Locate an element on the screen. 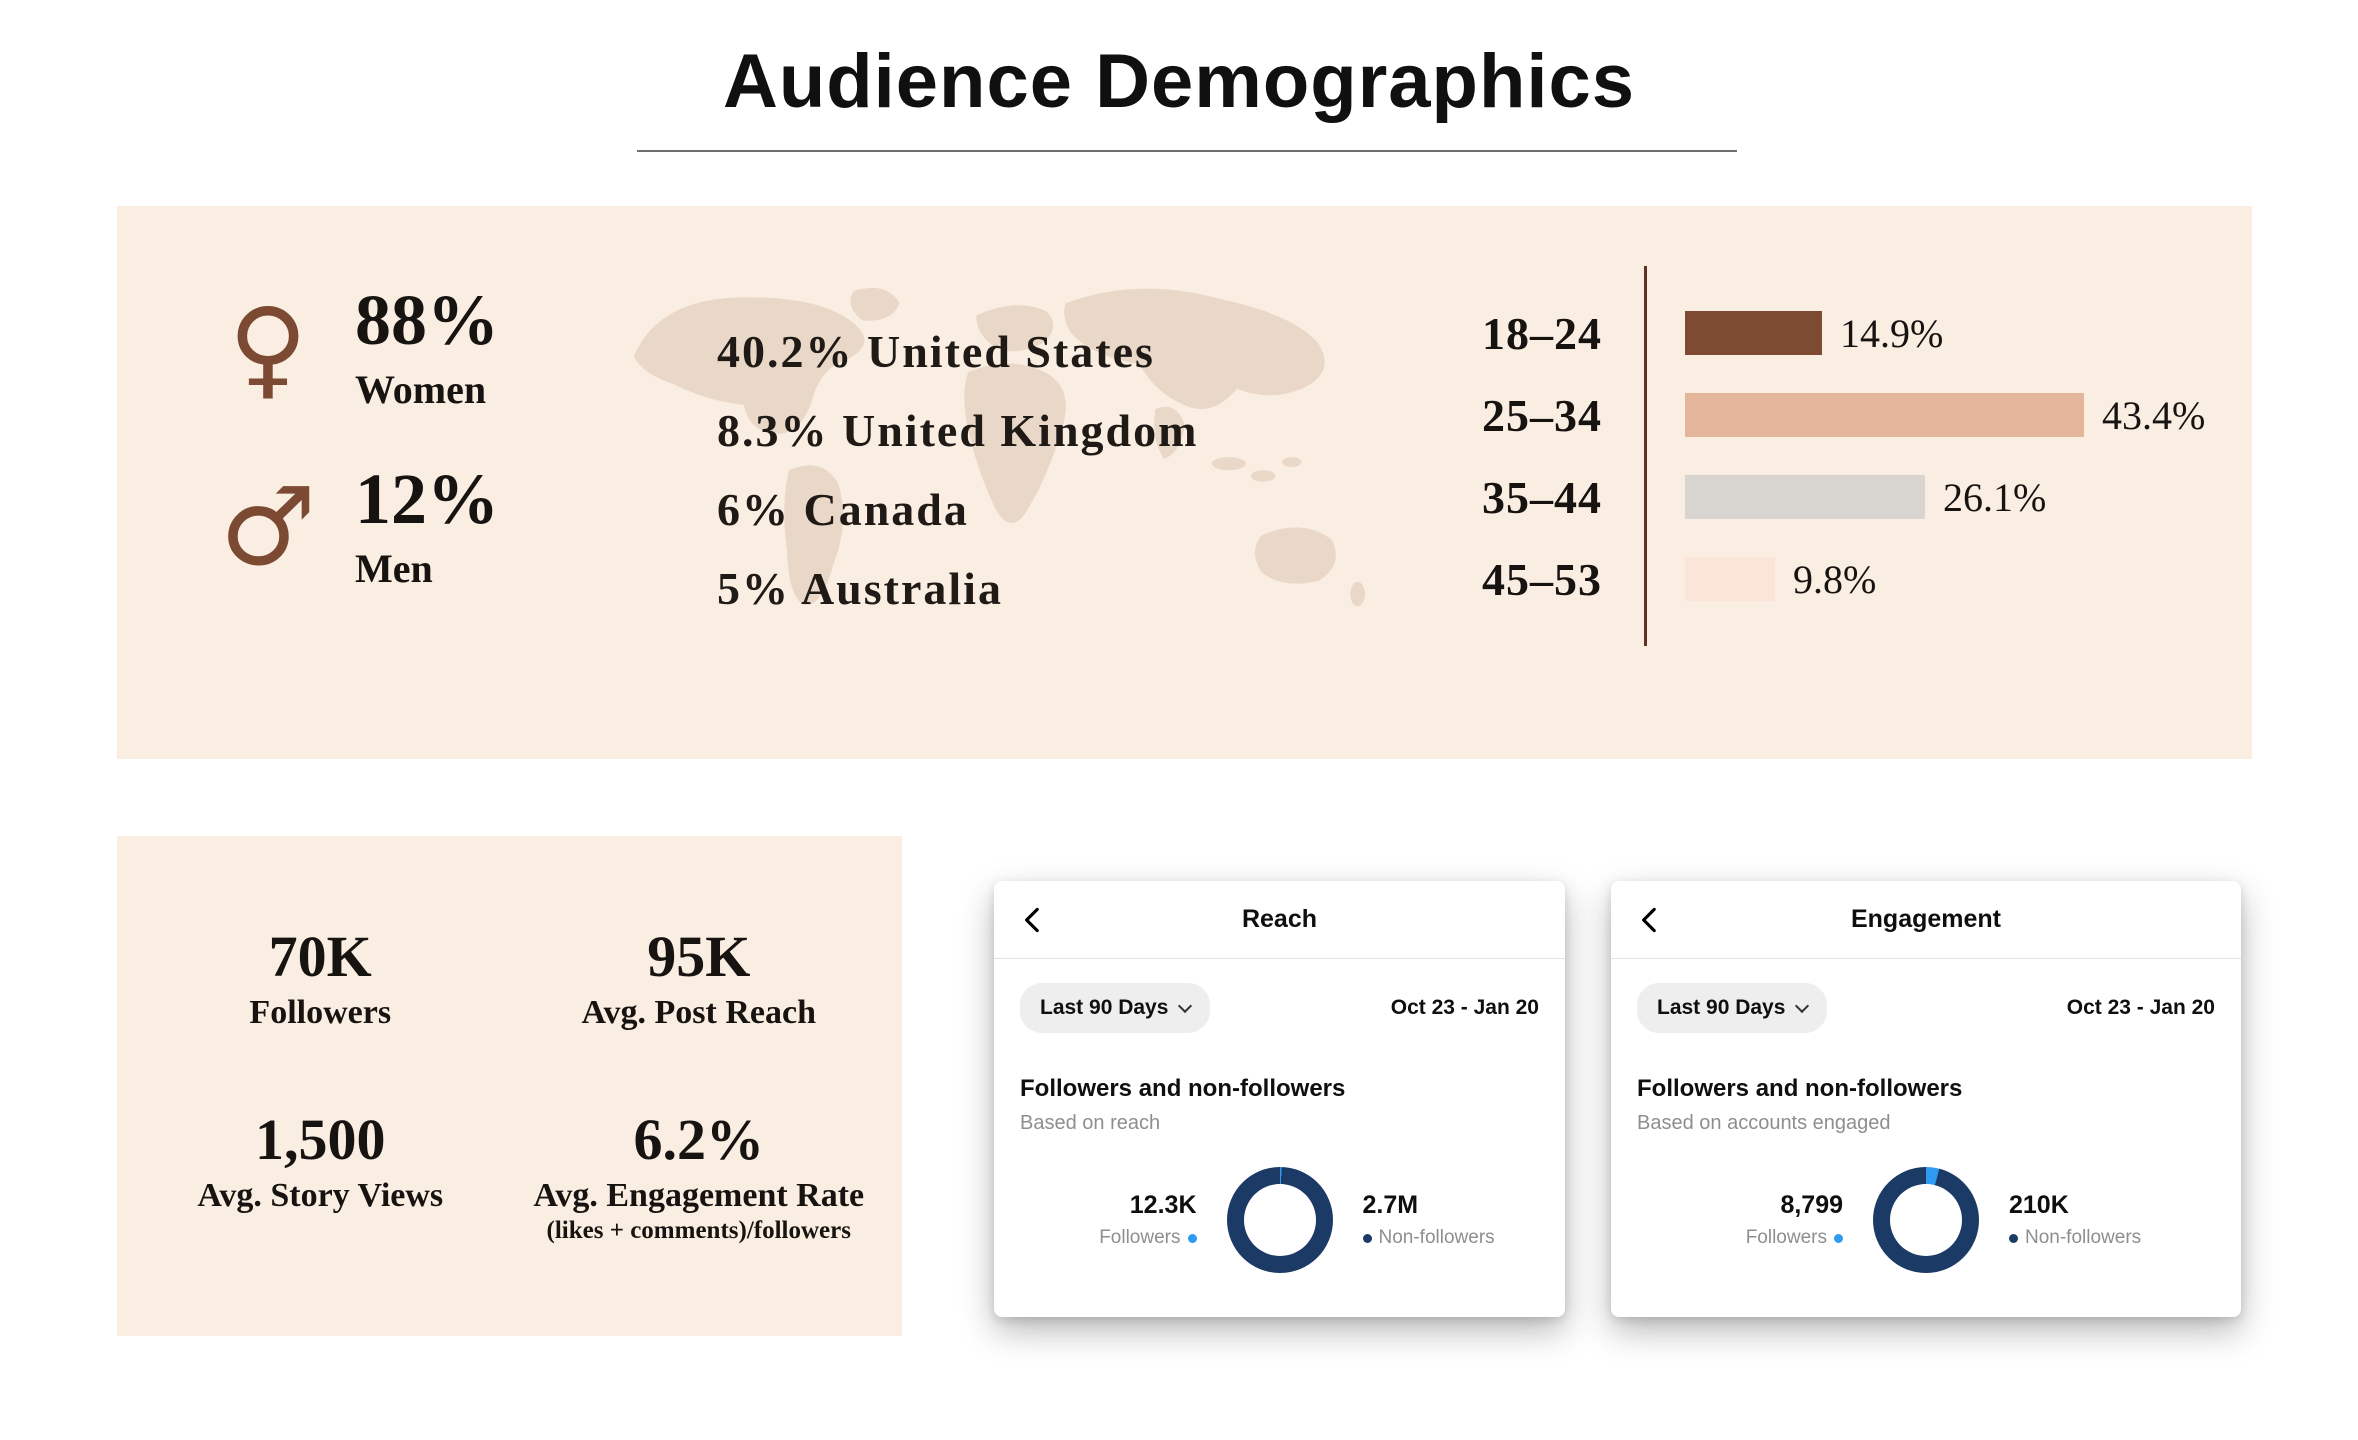 The height and width of the screenshot is (1440, 2358). age-bar-row: 43.4% is located at coordinates (1945, 415).